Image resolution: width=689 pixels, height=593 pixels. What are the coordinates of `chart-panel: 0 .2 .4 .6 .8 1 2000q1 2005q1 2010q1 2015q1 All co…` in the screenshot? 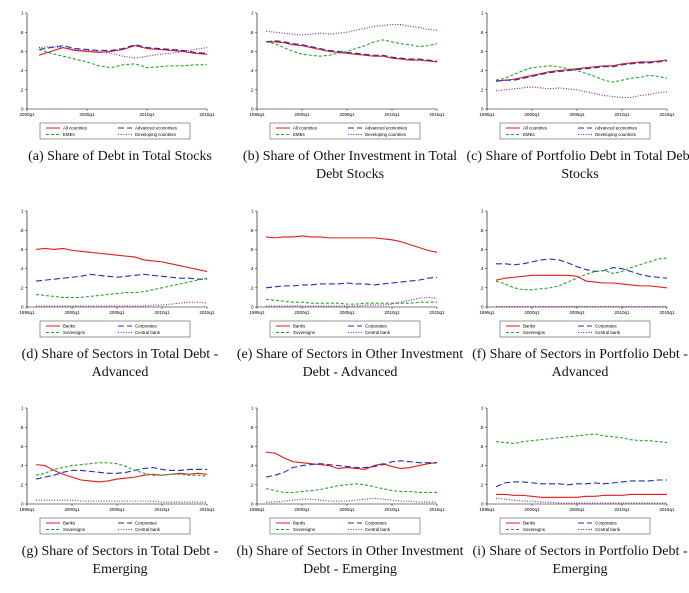 It's located at (120, 101).